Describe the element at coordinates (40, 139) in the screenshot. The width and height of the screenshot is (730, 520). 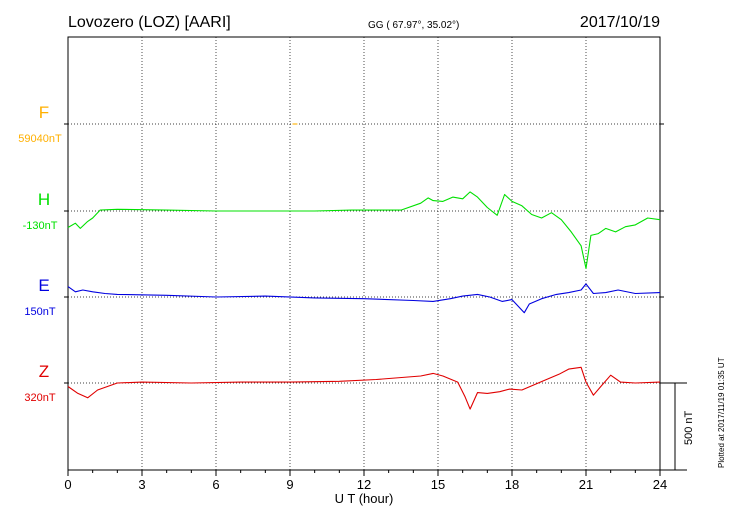
I see `component-baseline-value: 59040nT` at that location.